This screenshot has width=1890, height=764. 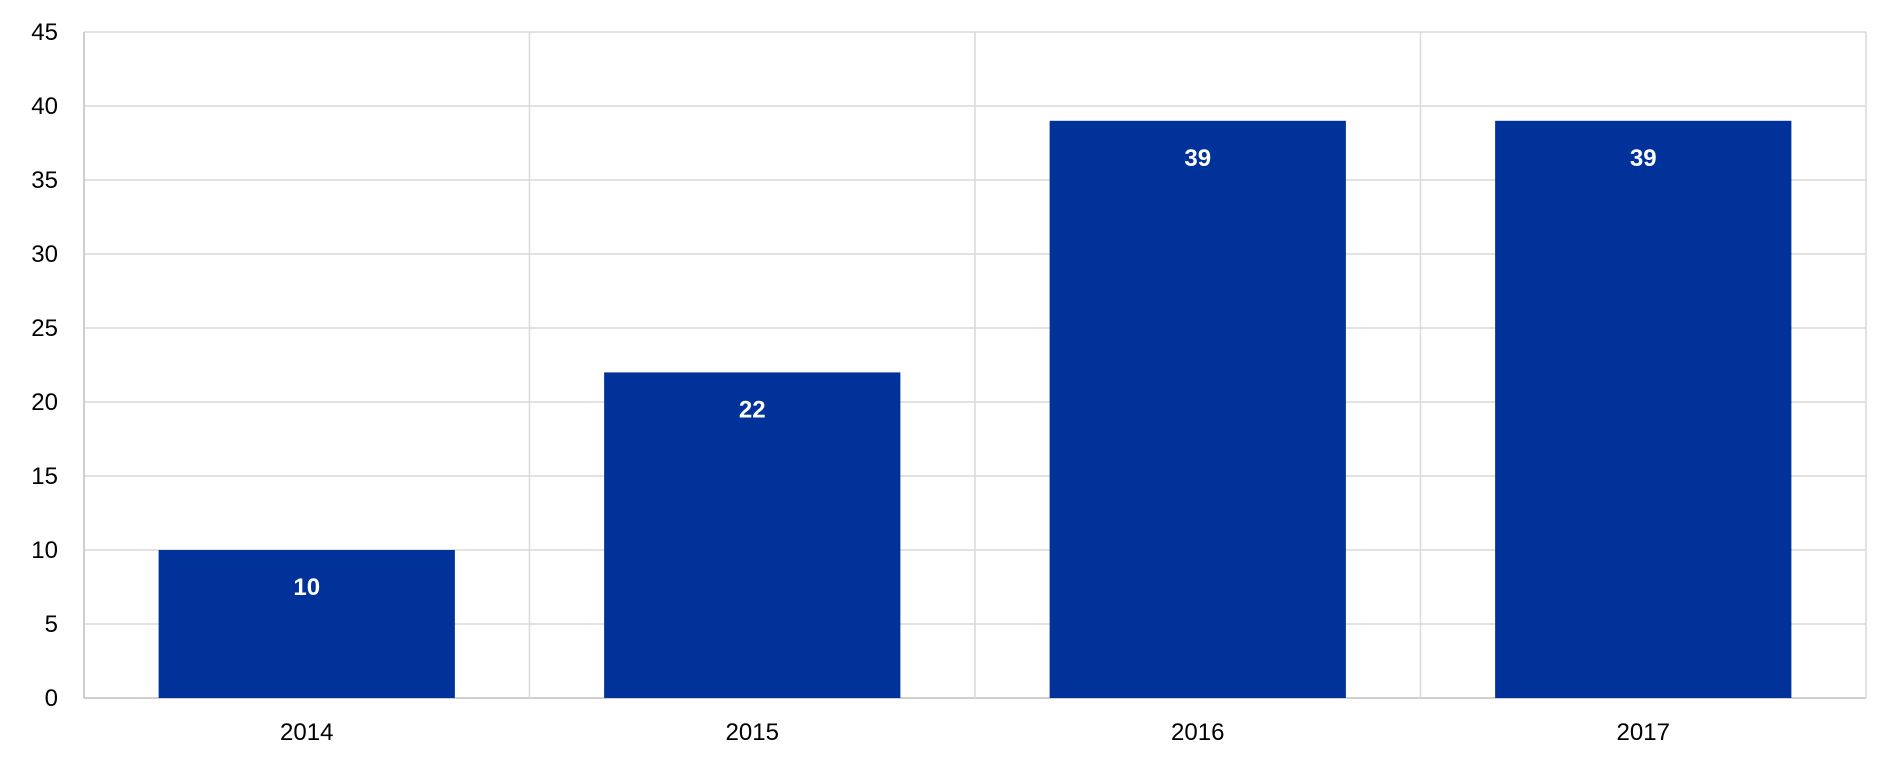 What do you see at coordinates (306, 587) in the screenshot?
I see `data-label: 10` at bounding box center [306, 587].